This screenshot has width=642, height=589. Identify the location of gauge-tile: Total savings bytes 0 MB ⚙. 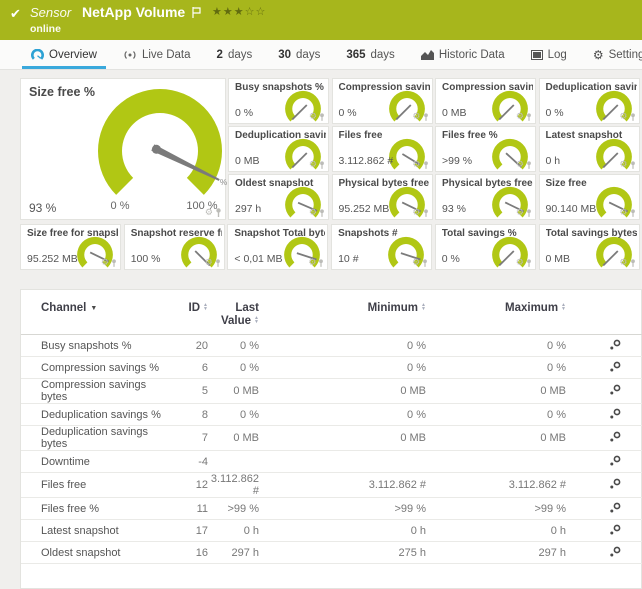
(589, 247).